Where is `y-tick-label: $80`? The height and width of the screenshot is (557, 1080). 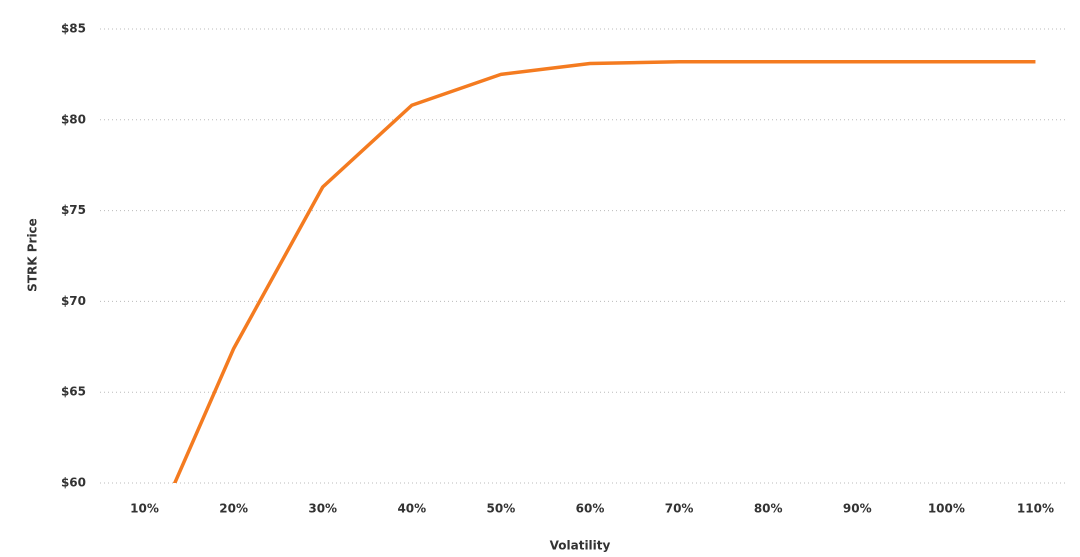 y-tick-label: $80 is located at coordinates (73, 119).